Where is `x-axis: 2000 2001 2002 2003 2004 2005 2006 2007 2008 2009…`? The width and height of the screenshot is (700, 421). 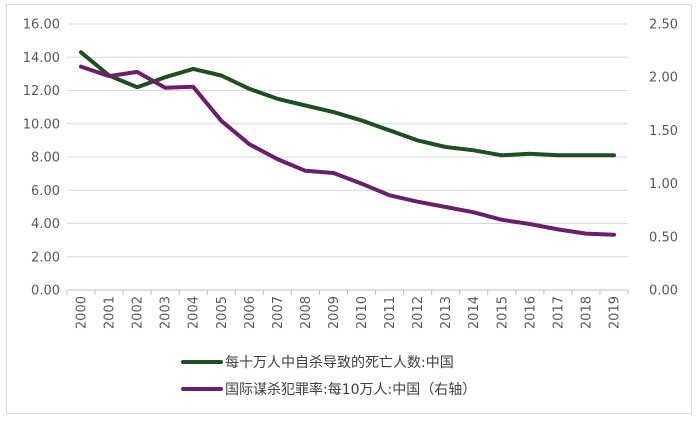 x-axis: 2000 2001 2002 2003 2004 2005 2006 2007 2008 2009… is located at coordinates (347, 309).